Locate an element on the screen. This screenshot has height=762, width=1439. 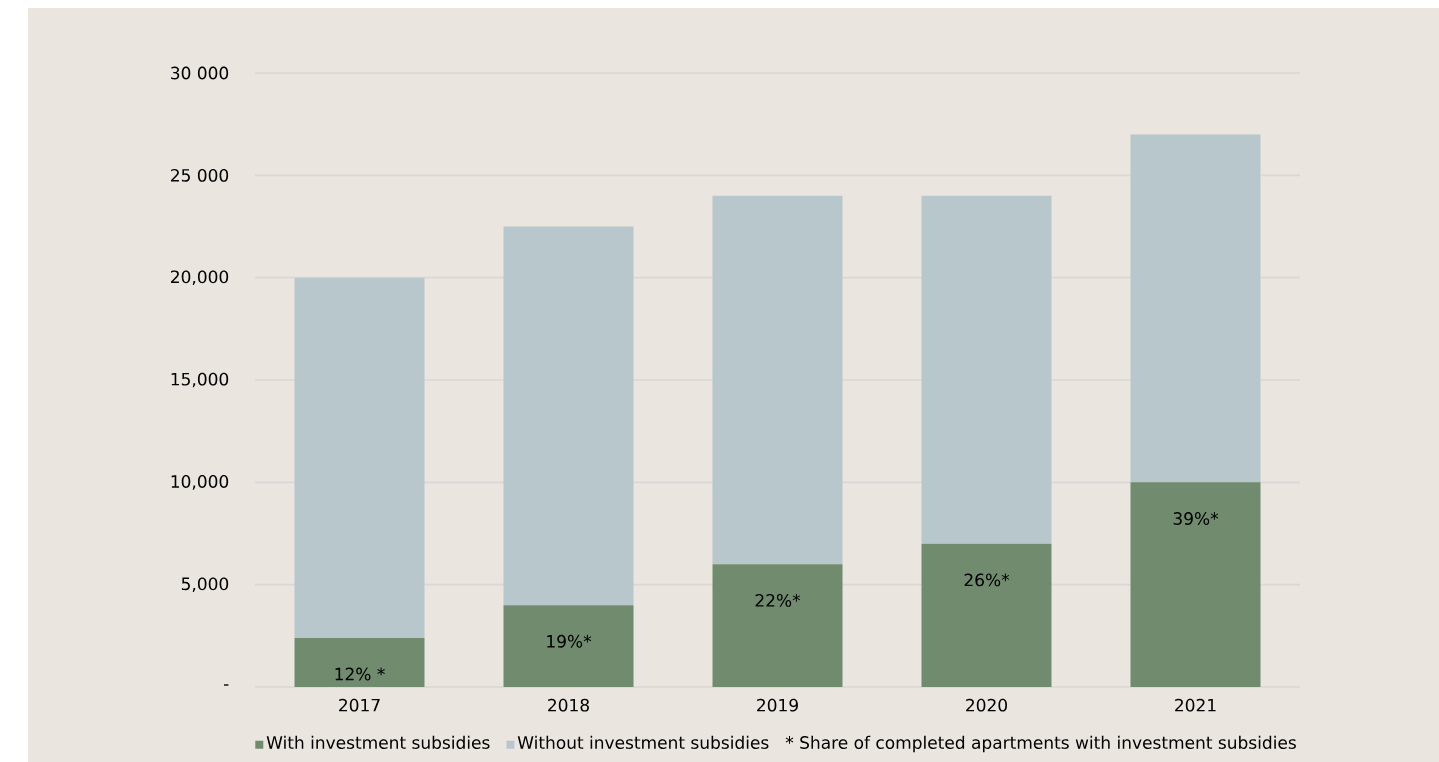
annotation: 26%* is located at coordinates (987, 580).